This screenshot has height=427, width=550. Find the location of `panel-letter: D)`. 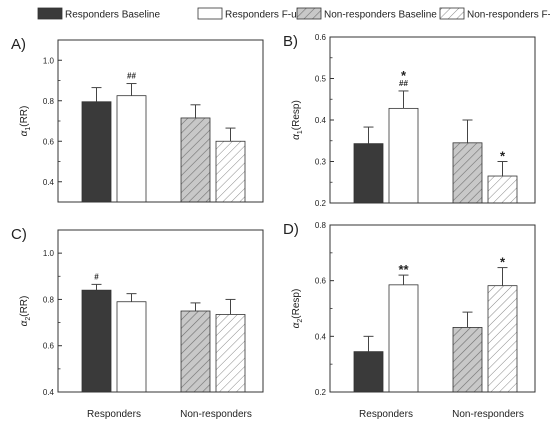

panel-letter: D) is located at coordinates (291, 229).